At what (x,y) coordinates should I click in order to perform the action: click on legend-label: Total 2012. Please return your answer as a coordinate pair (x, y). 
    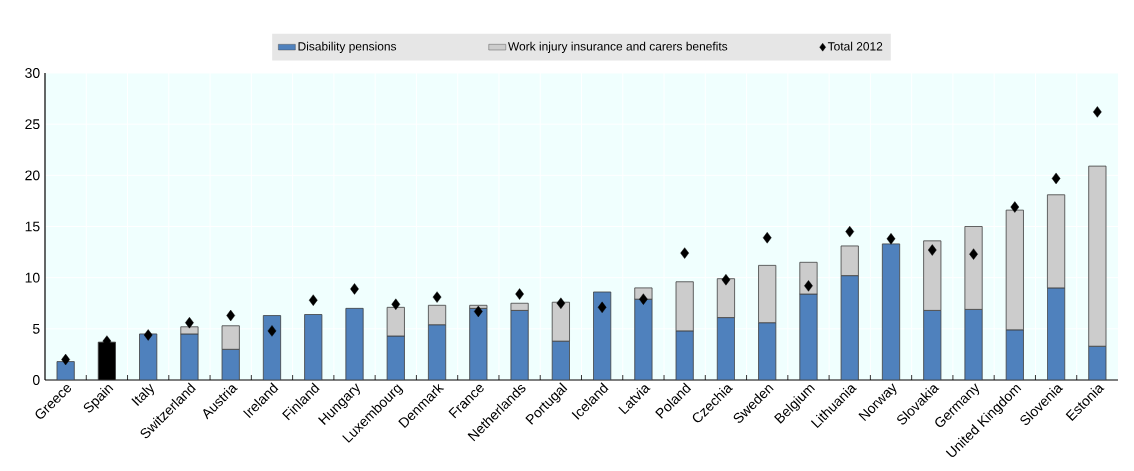
    Looking at the image, I should click on (855, 46).